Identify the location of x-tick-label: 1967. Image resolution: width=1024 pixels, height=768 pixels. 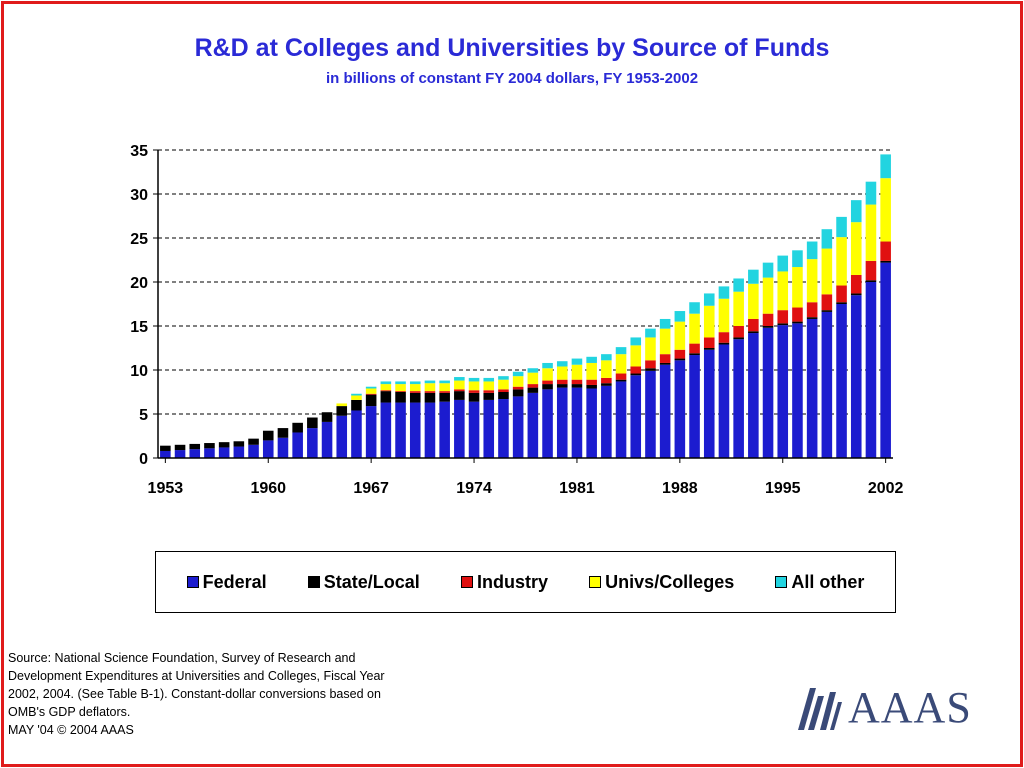
(371, 488).